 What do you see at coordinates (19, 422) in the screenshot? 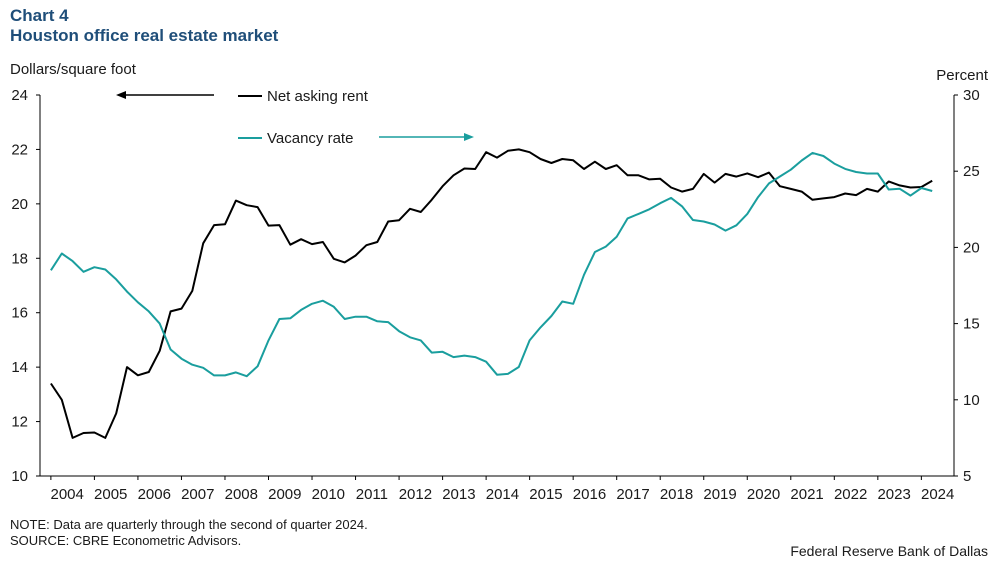
I see `left-axis-tick-label: 12` at bounding box center [19, 422].